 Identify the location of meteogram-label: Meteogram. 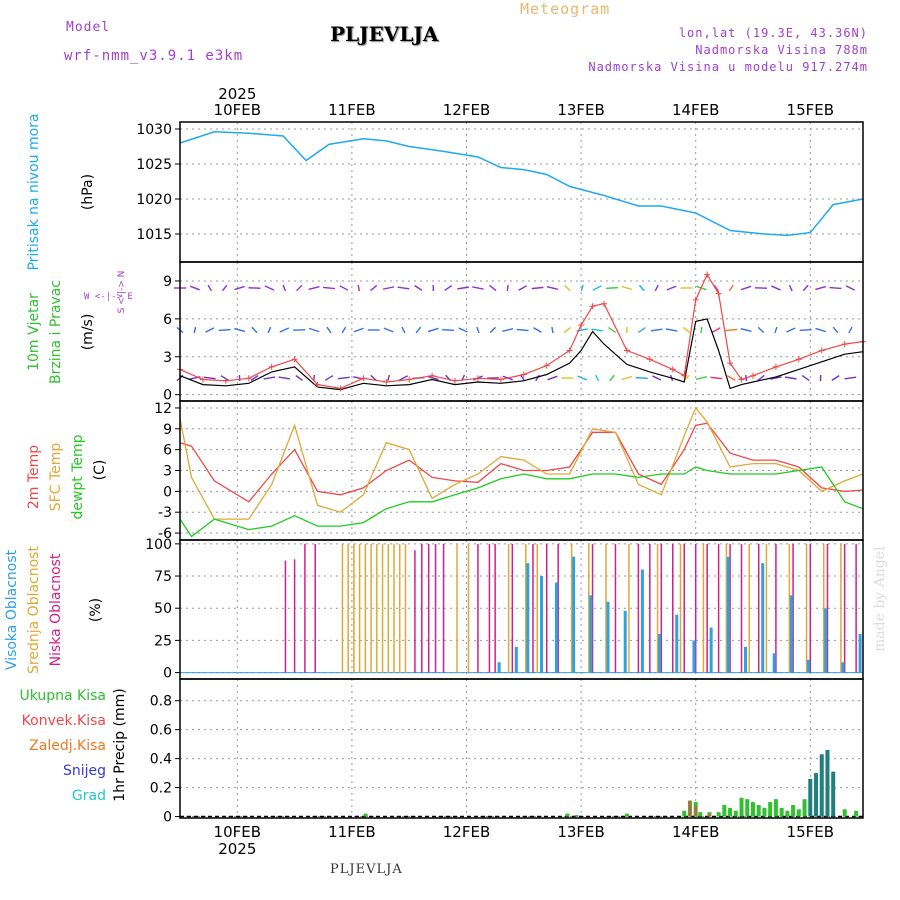
(565, 9).